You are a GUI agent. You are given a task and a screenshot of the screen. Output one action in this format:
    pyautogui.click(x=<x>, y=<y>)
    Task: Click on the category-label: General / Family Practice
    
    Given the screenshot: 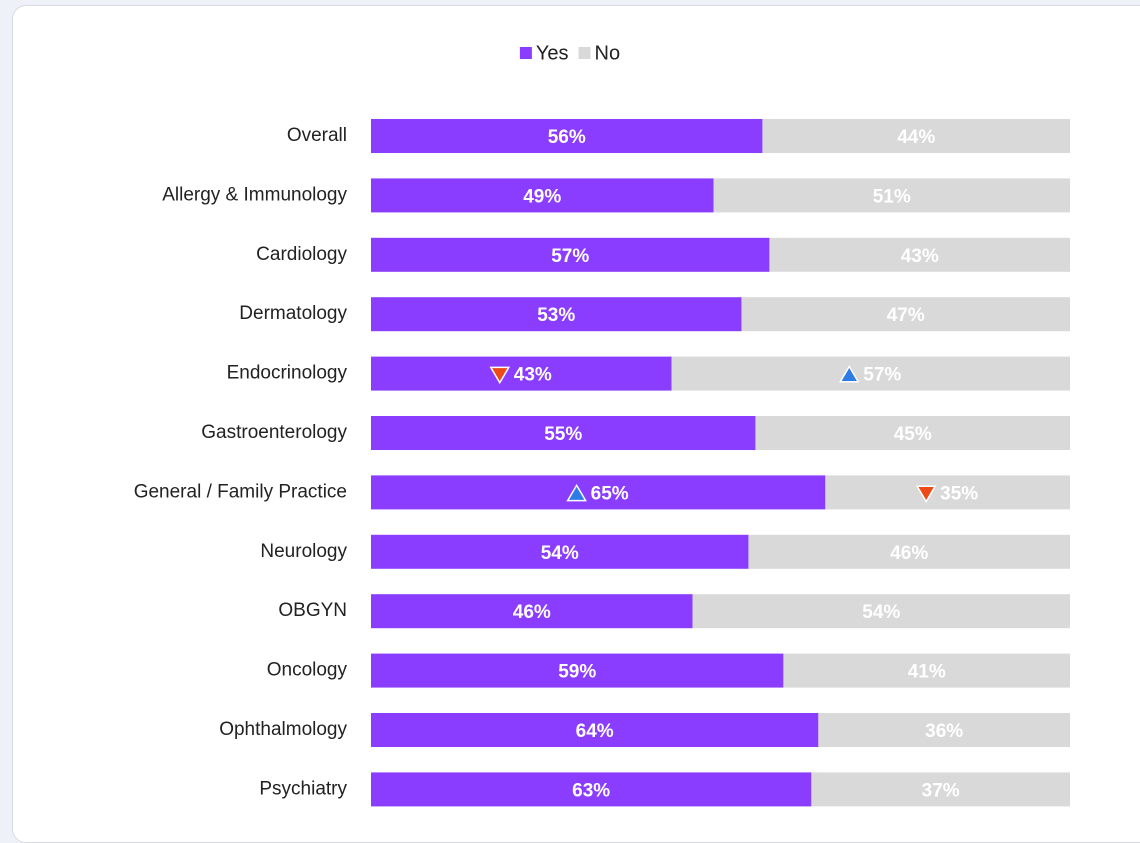 What is the action you would take?
    pyautogui.click(x=240, y=491)
    